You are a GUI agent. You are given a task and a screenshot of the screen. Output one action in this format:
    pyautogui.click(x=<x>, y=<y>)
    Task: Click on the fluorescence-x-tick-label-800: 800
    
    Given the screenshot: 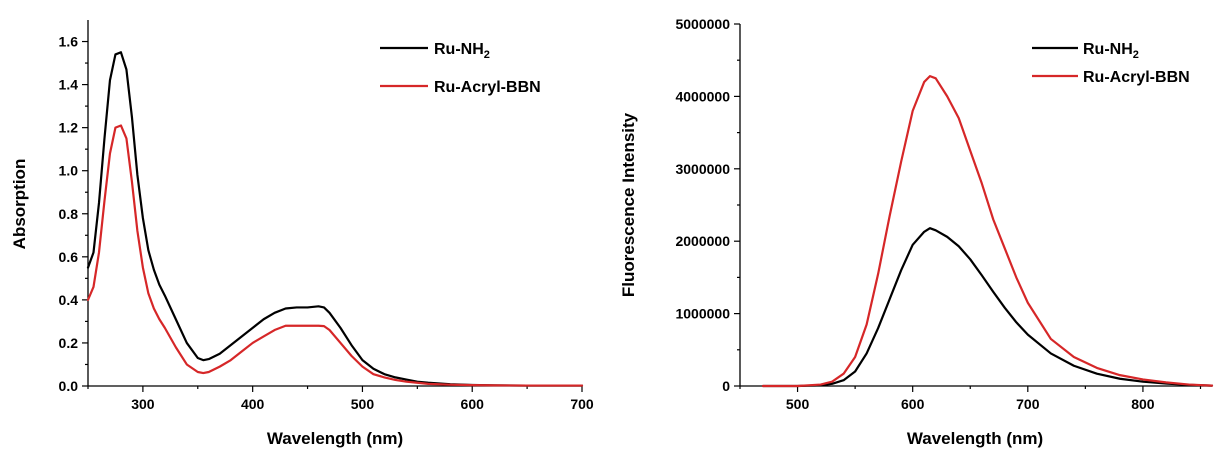 What is the action you would take?
    pyautogui.click(x=1143, y=404)
    